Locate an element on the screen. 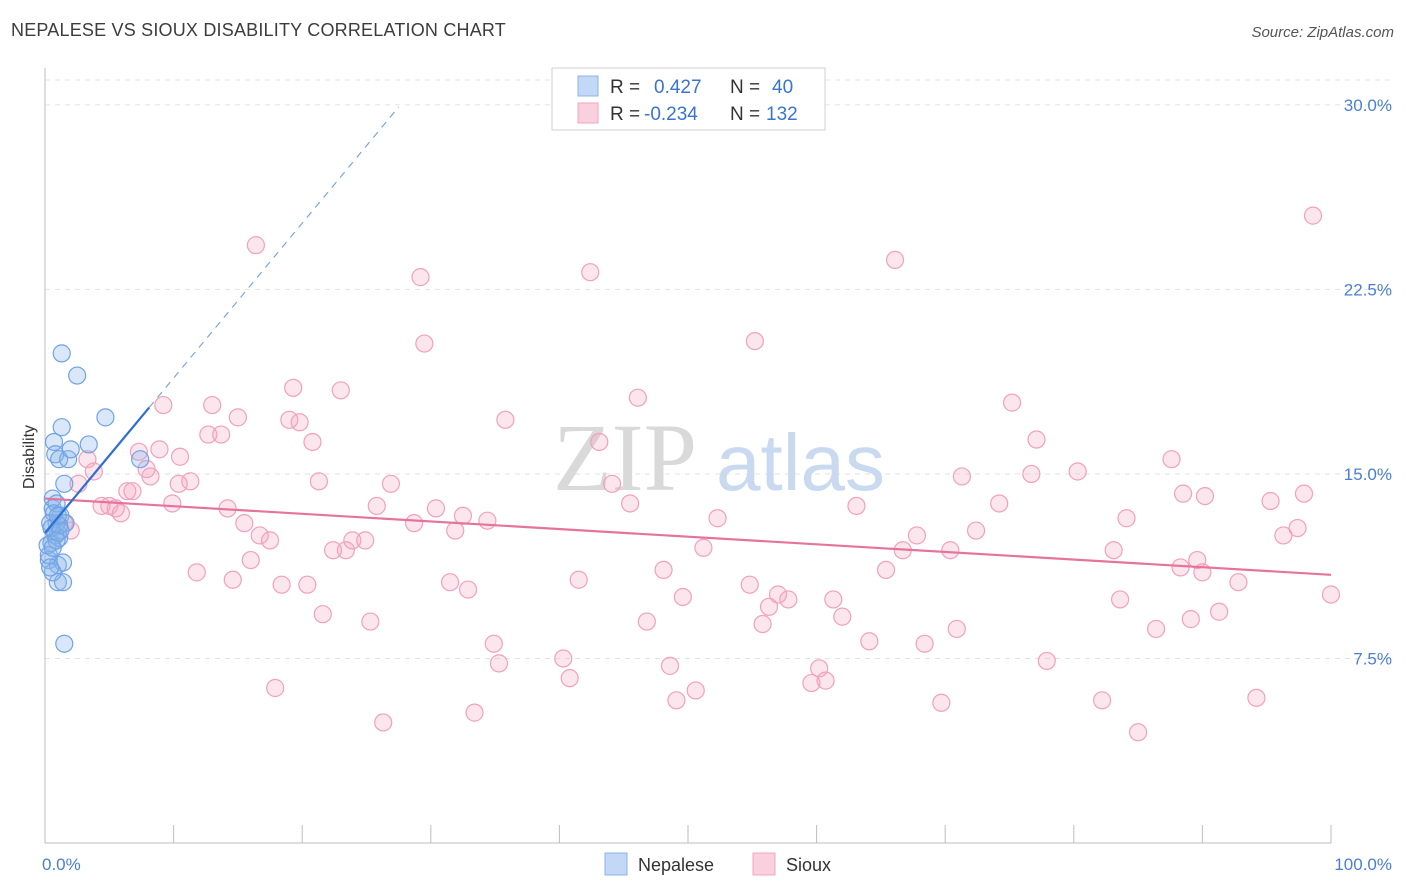 The height and width of the screenshot is (892, 1406). y-tick-labels: 7.5% 15.0% 22.5% 30.0% is located at coordinates (1368, 382).